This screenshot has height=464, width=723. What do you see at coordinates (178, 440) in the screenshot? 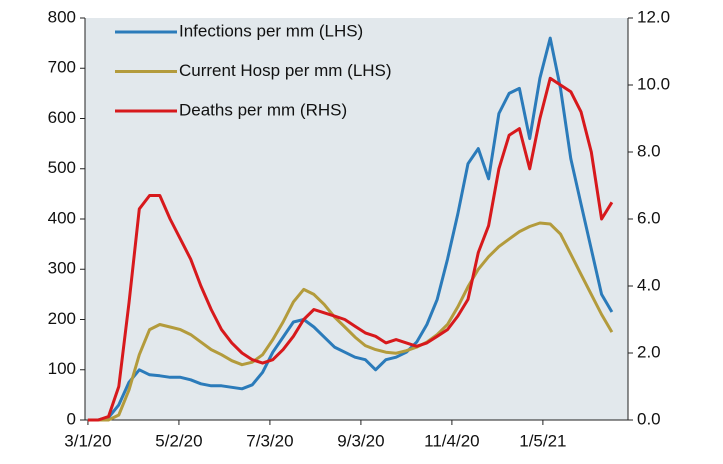
I see `x-tick-label: 5/2/20` at bounding box center [178, 440].